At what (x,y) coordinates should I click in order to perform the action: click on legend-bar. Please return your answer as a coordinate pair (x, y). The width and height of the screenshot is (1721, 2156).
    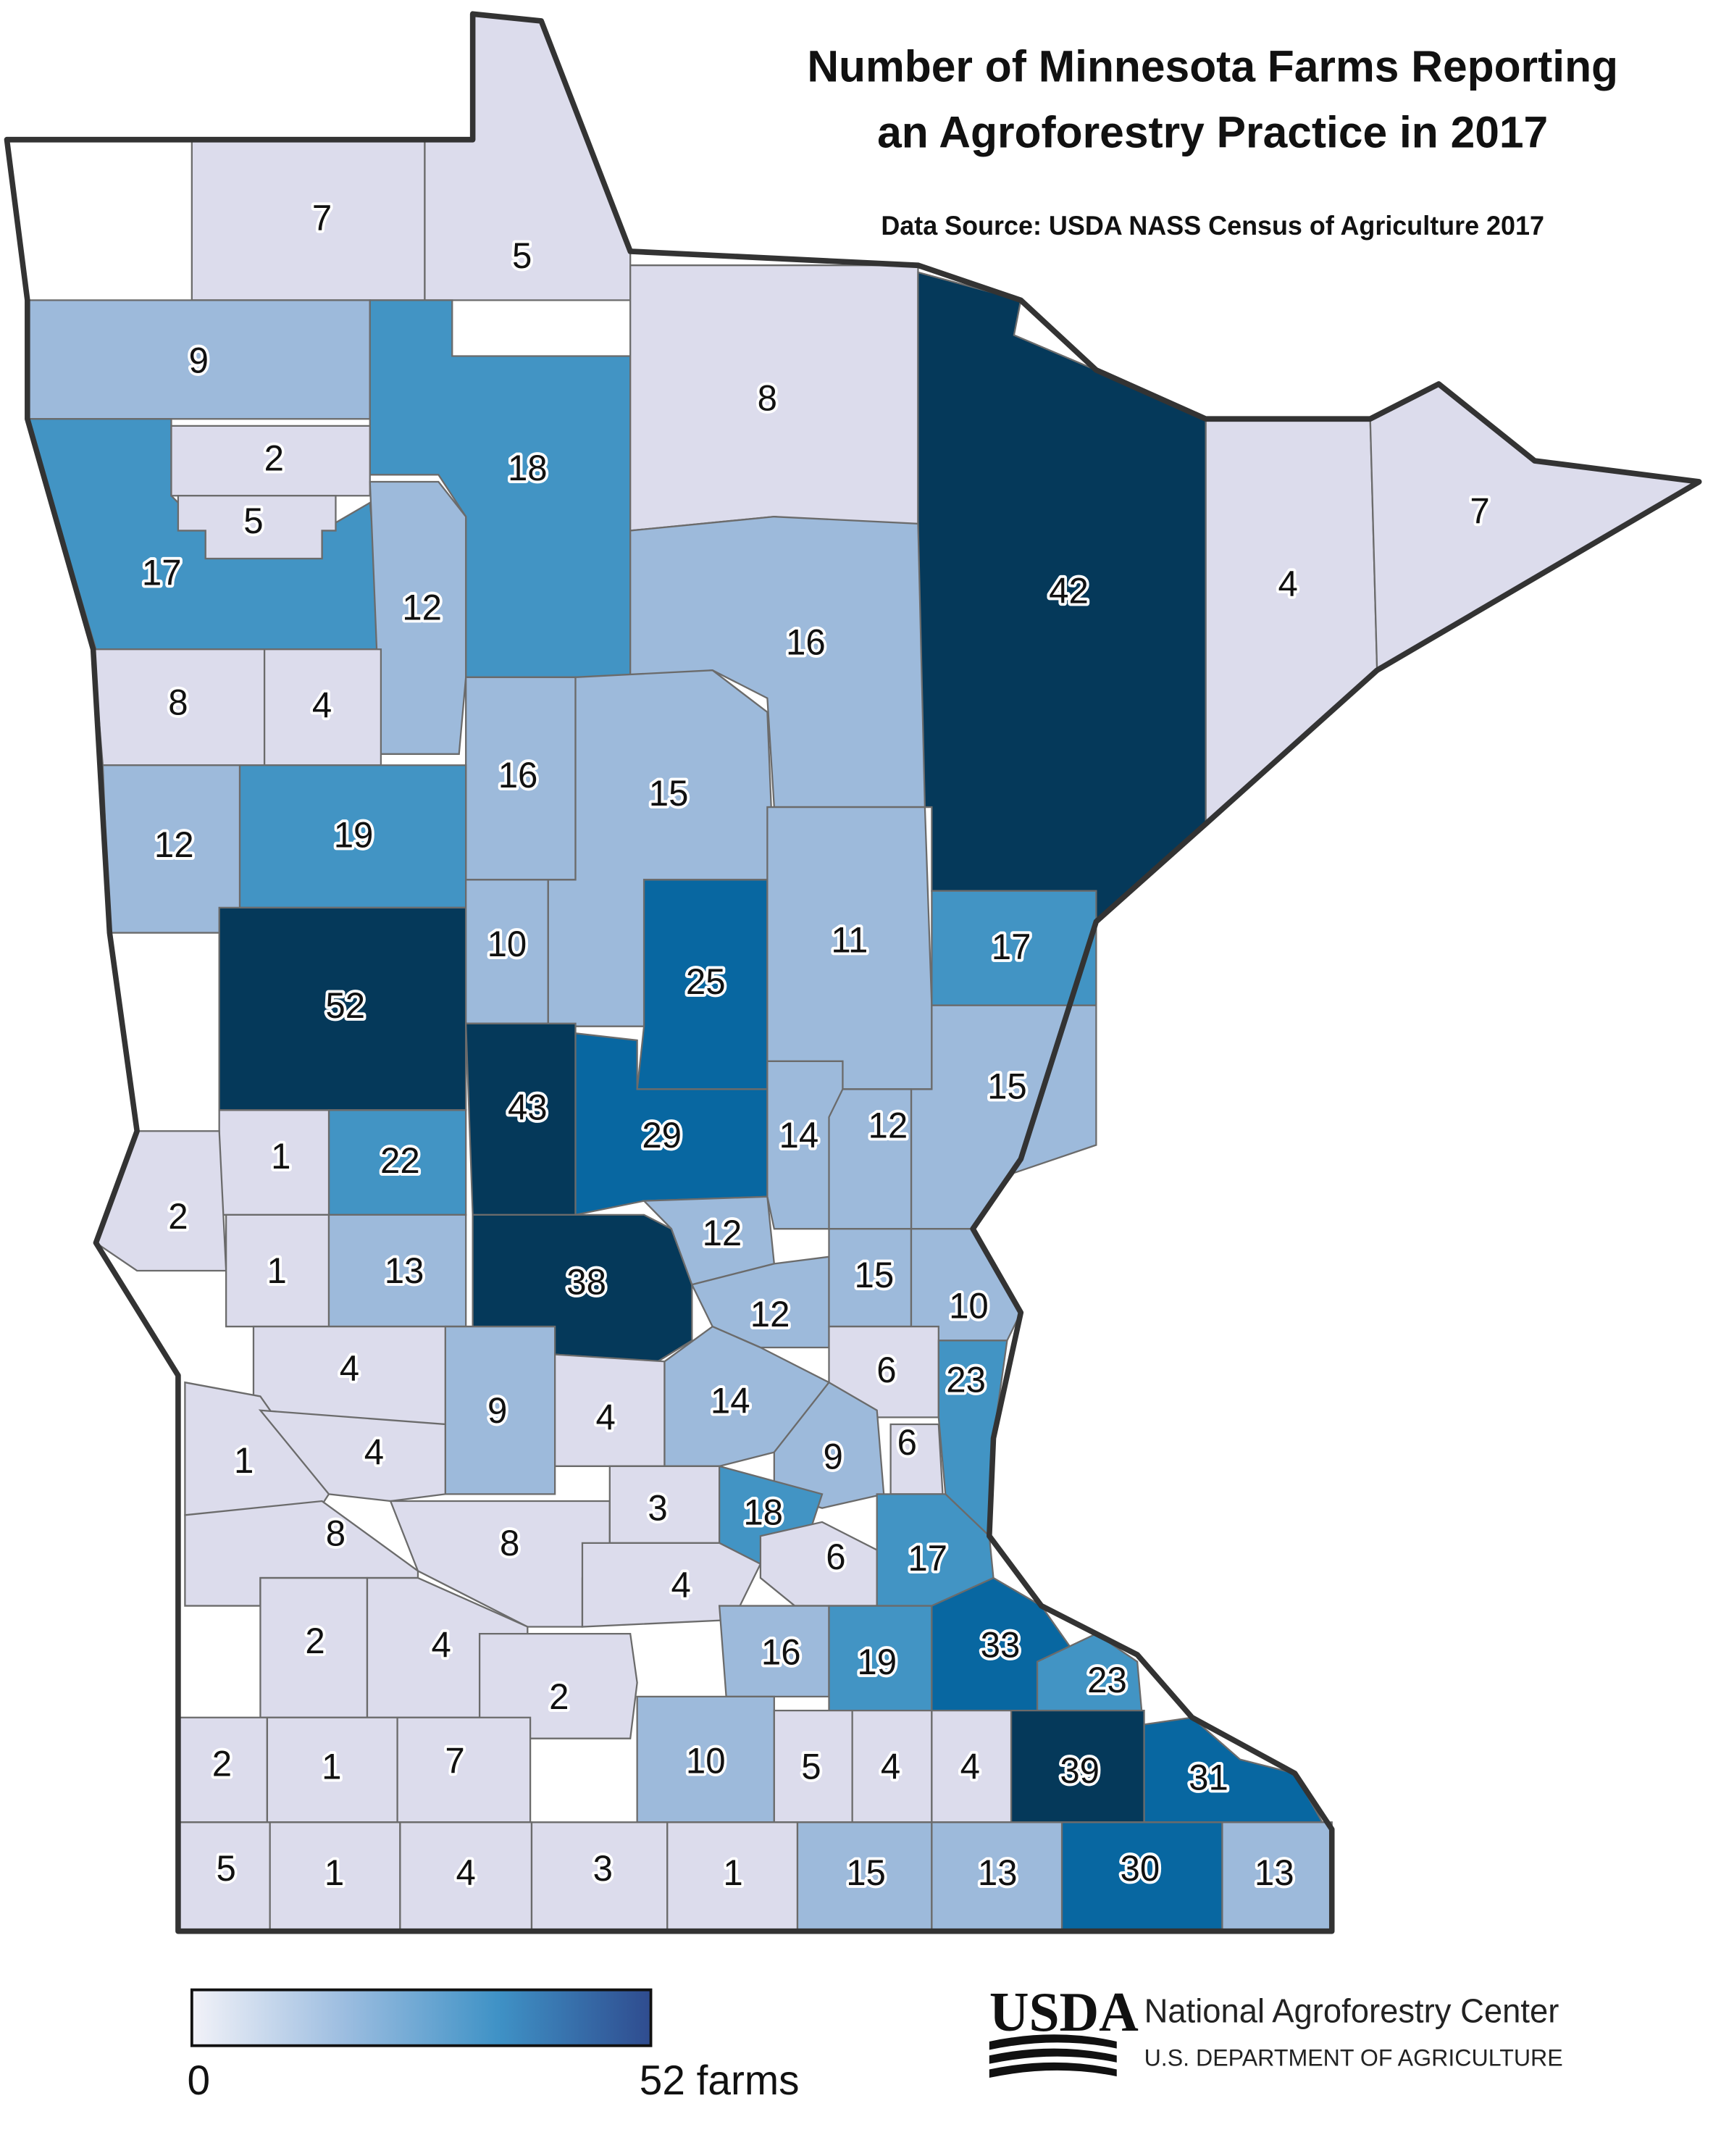
    Looking at the image, I should click on (421, 2018).